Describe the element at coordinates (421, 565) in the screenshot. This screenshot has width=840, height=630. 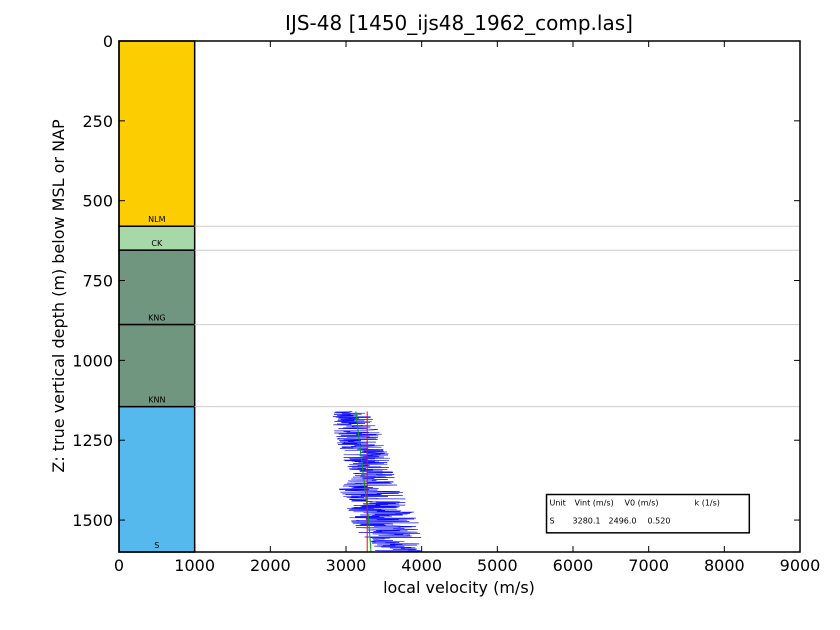
I see `x-tick-label: 4000` at that location.